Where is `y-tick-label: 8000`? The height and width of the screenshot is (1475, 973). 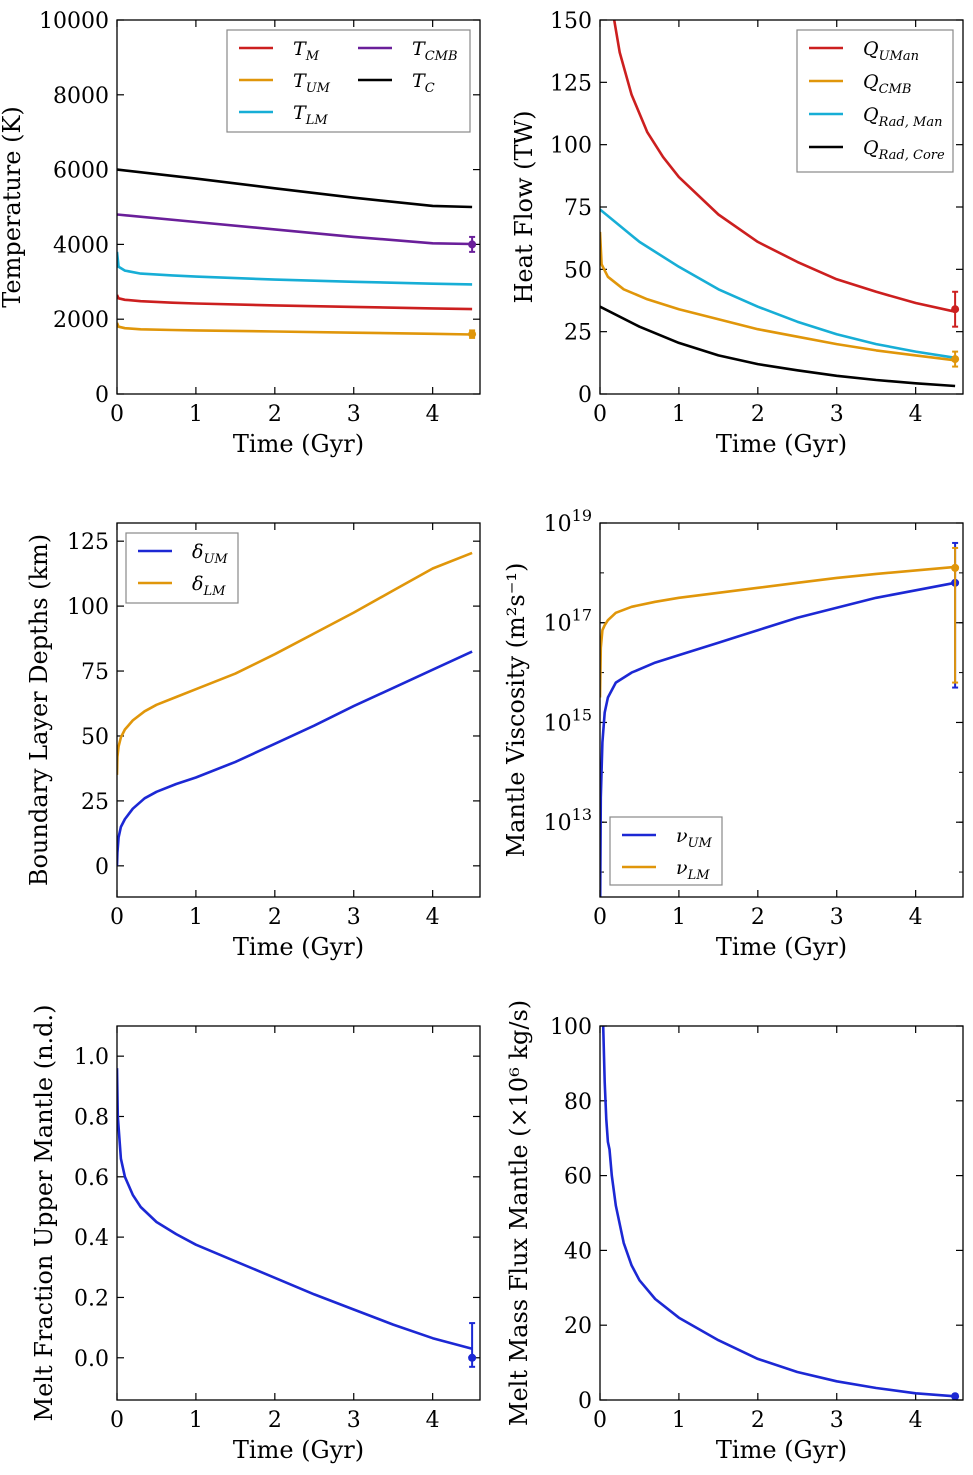
y-tick-label: 8000 is located at coordinates (81, 96).